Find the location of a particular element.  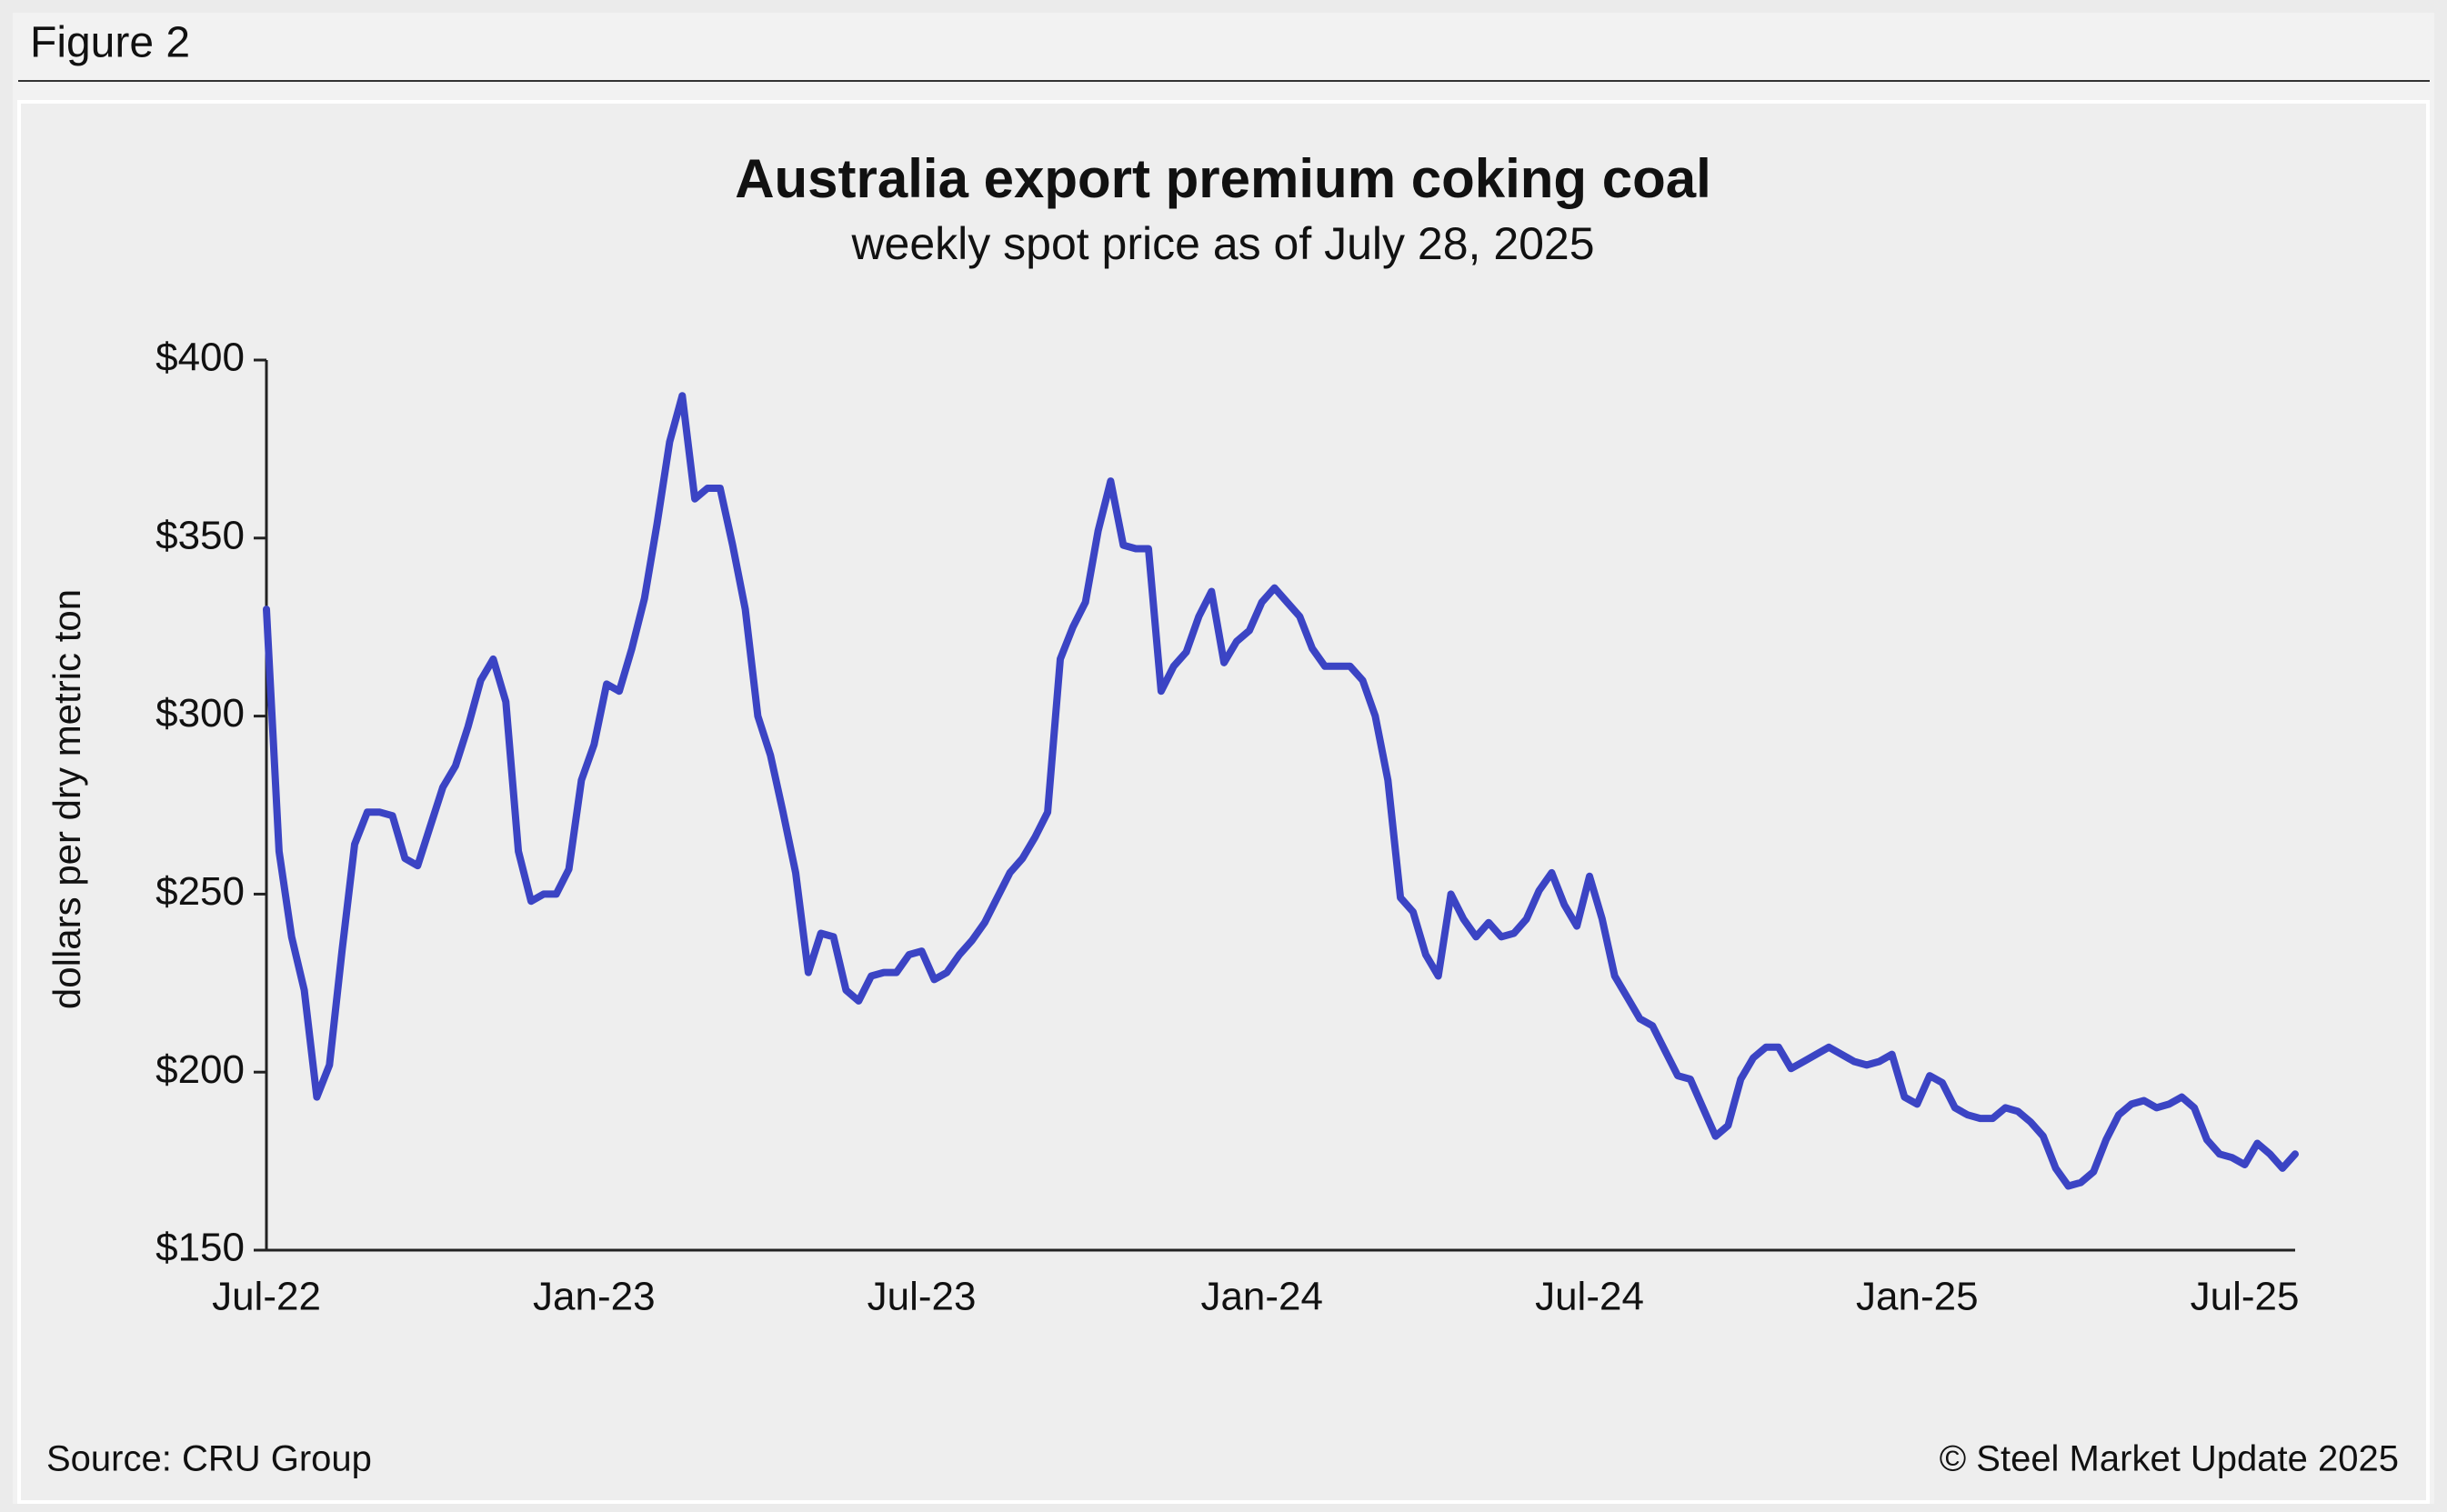

x-tick-label: Jul-25 is located at coordinates (2245, 1297).